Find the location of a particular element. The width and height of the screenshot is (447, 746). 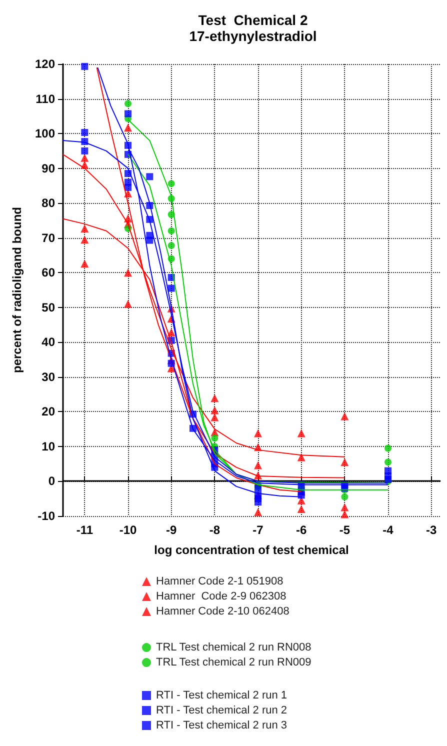

x-tick-label: -8 is located at coordinates (214, 530).